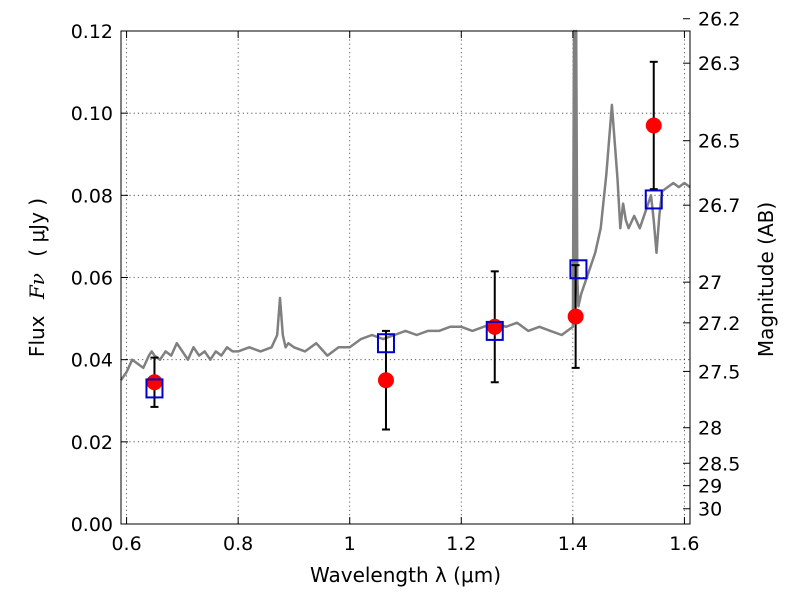 This screenshot has width=800, height=600. Describe the element at coordinates (710, 510) in the screenshot. I see `y2-tick-label: 30` at that location.